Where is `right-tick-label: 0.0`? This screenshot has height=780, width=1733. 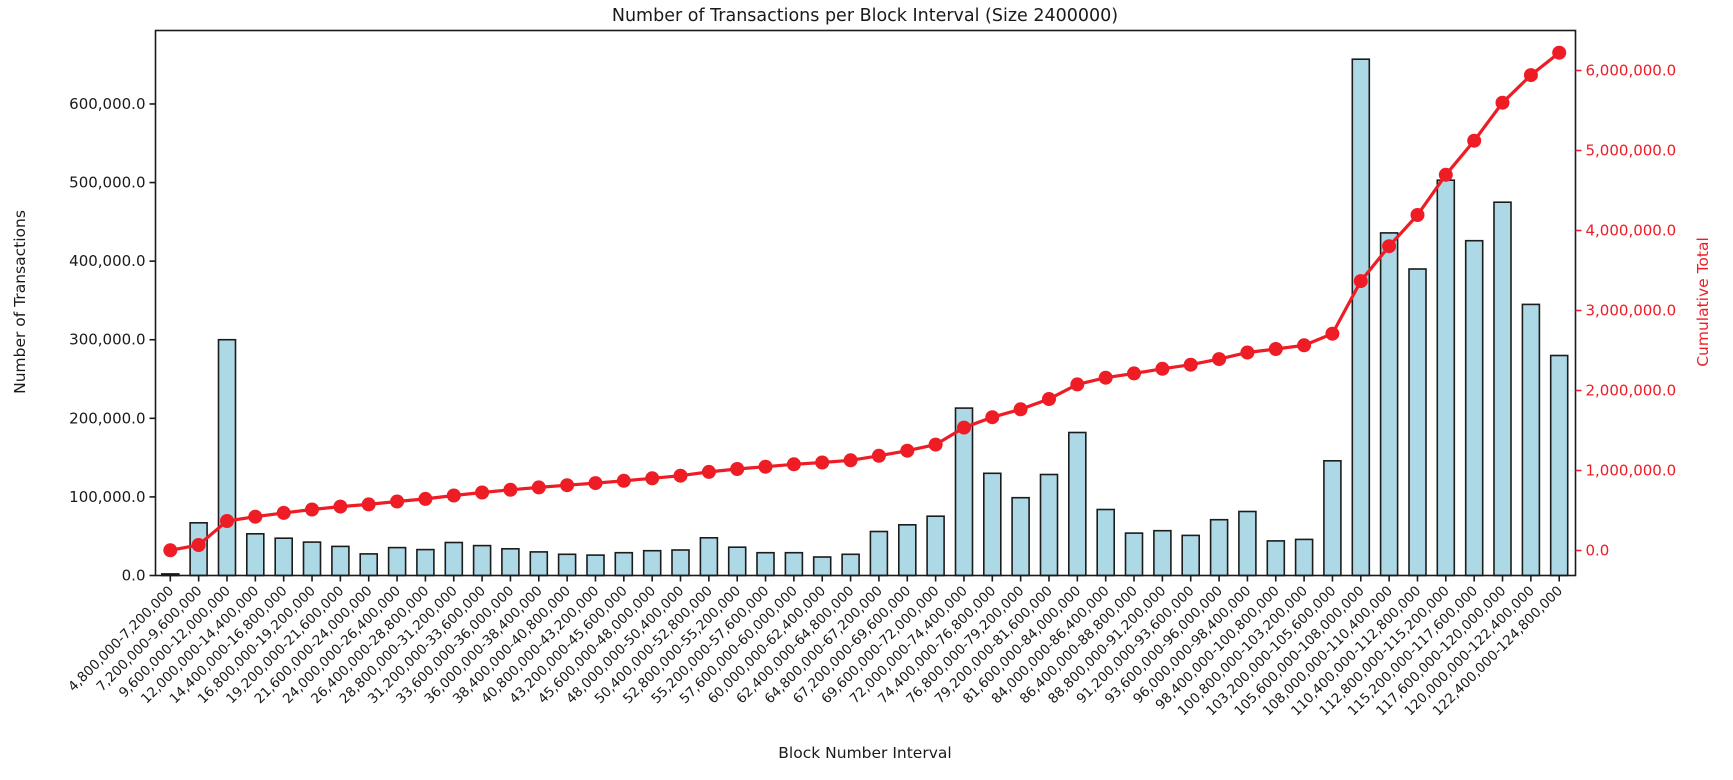 right-tick-label: 0.0 is located at coordinates (1598, 551).